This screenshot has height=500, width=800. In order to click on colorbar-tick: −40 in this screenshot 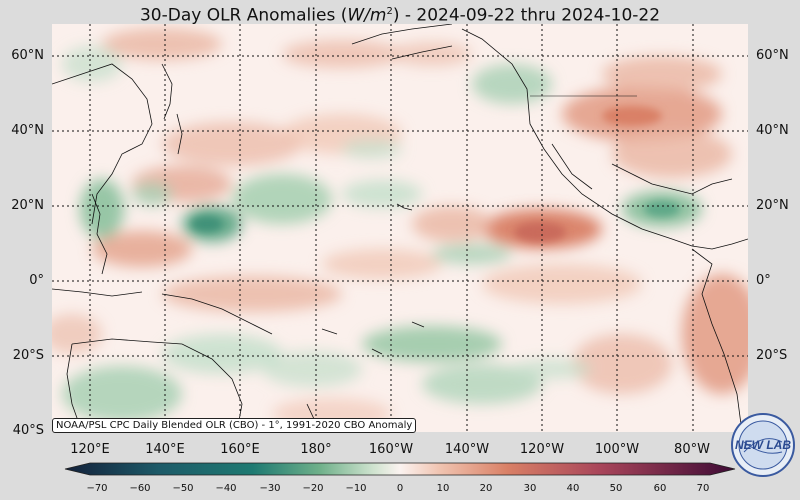, I will do `click(226, 488)`.